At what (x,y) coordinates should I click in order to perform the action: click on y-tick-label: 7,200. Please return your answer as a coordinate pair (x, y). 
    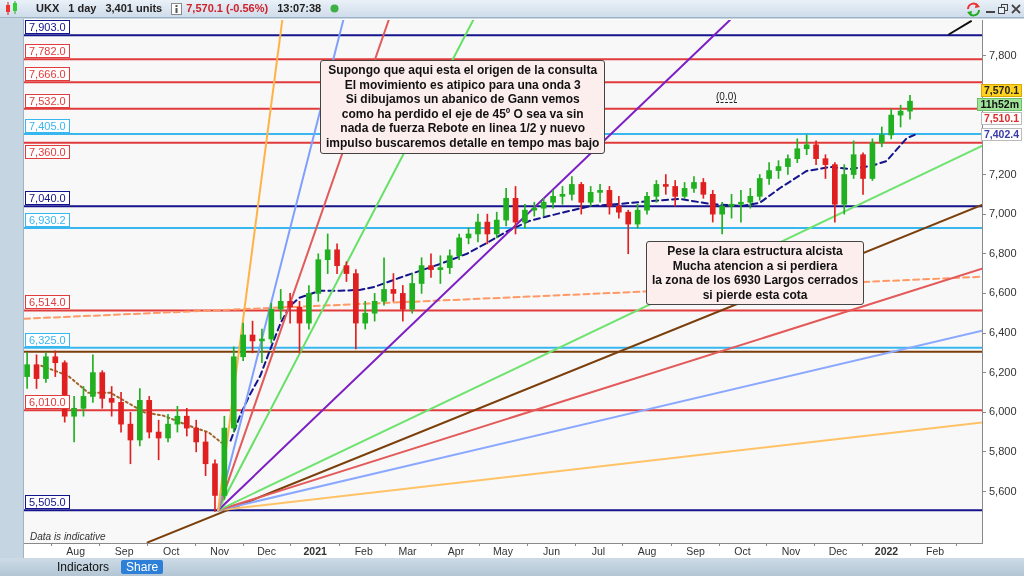
    Looking at the image, I should click on (1003, 173).